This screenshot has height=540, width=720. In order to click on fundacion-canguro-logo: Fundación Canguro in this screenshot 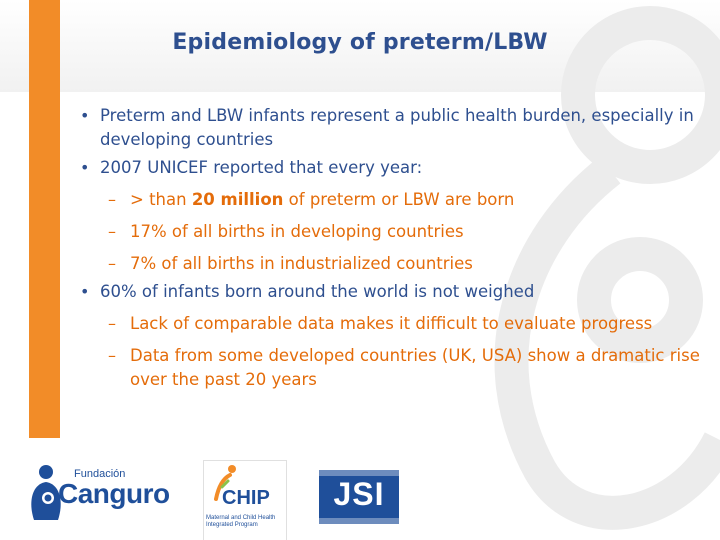, I will do `click(103, 492)`.